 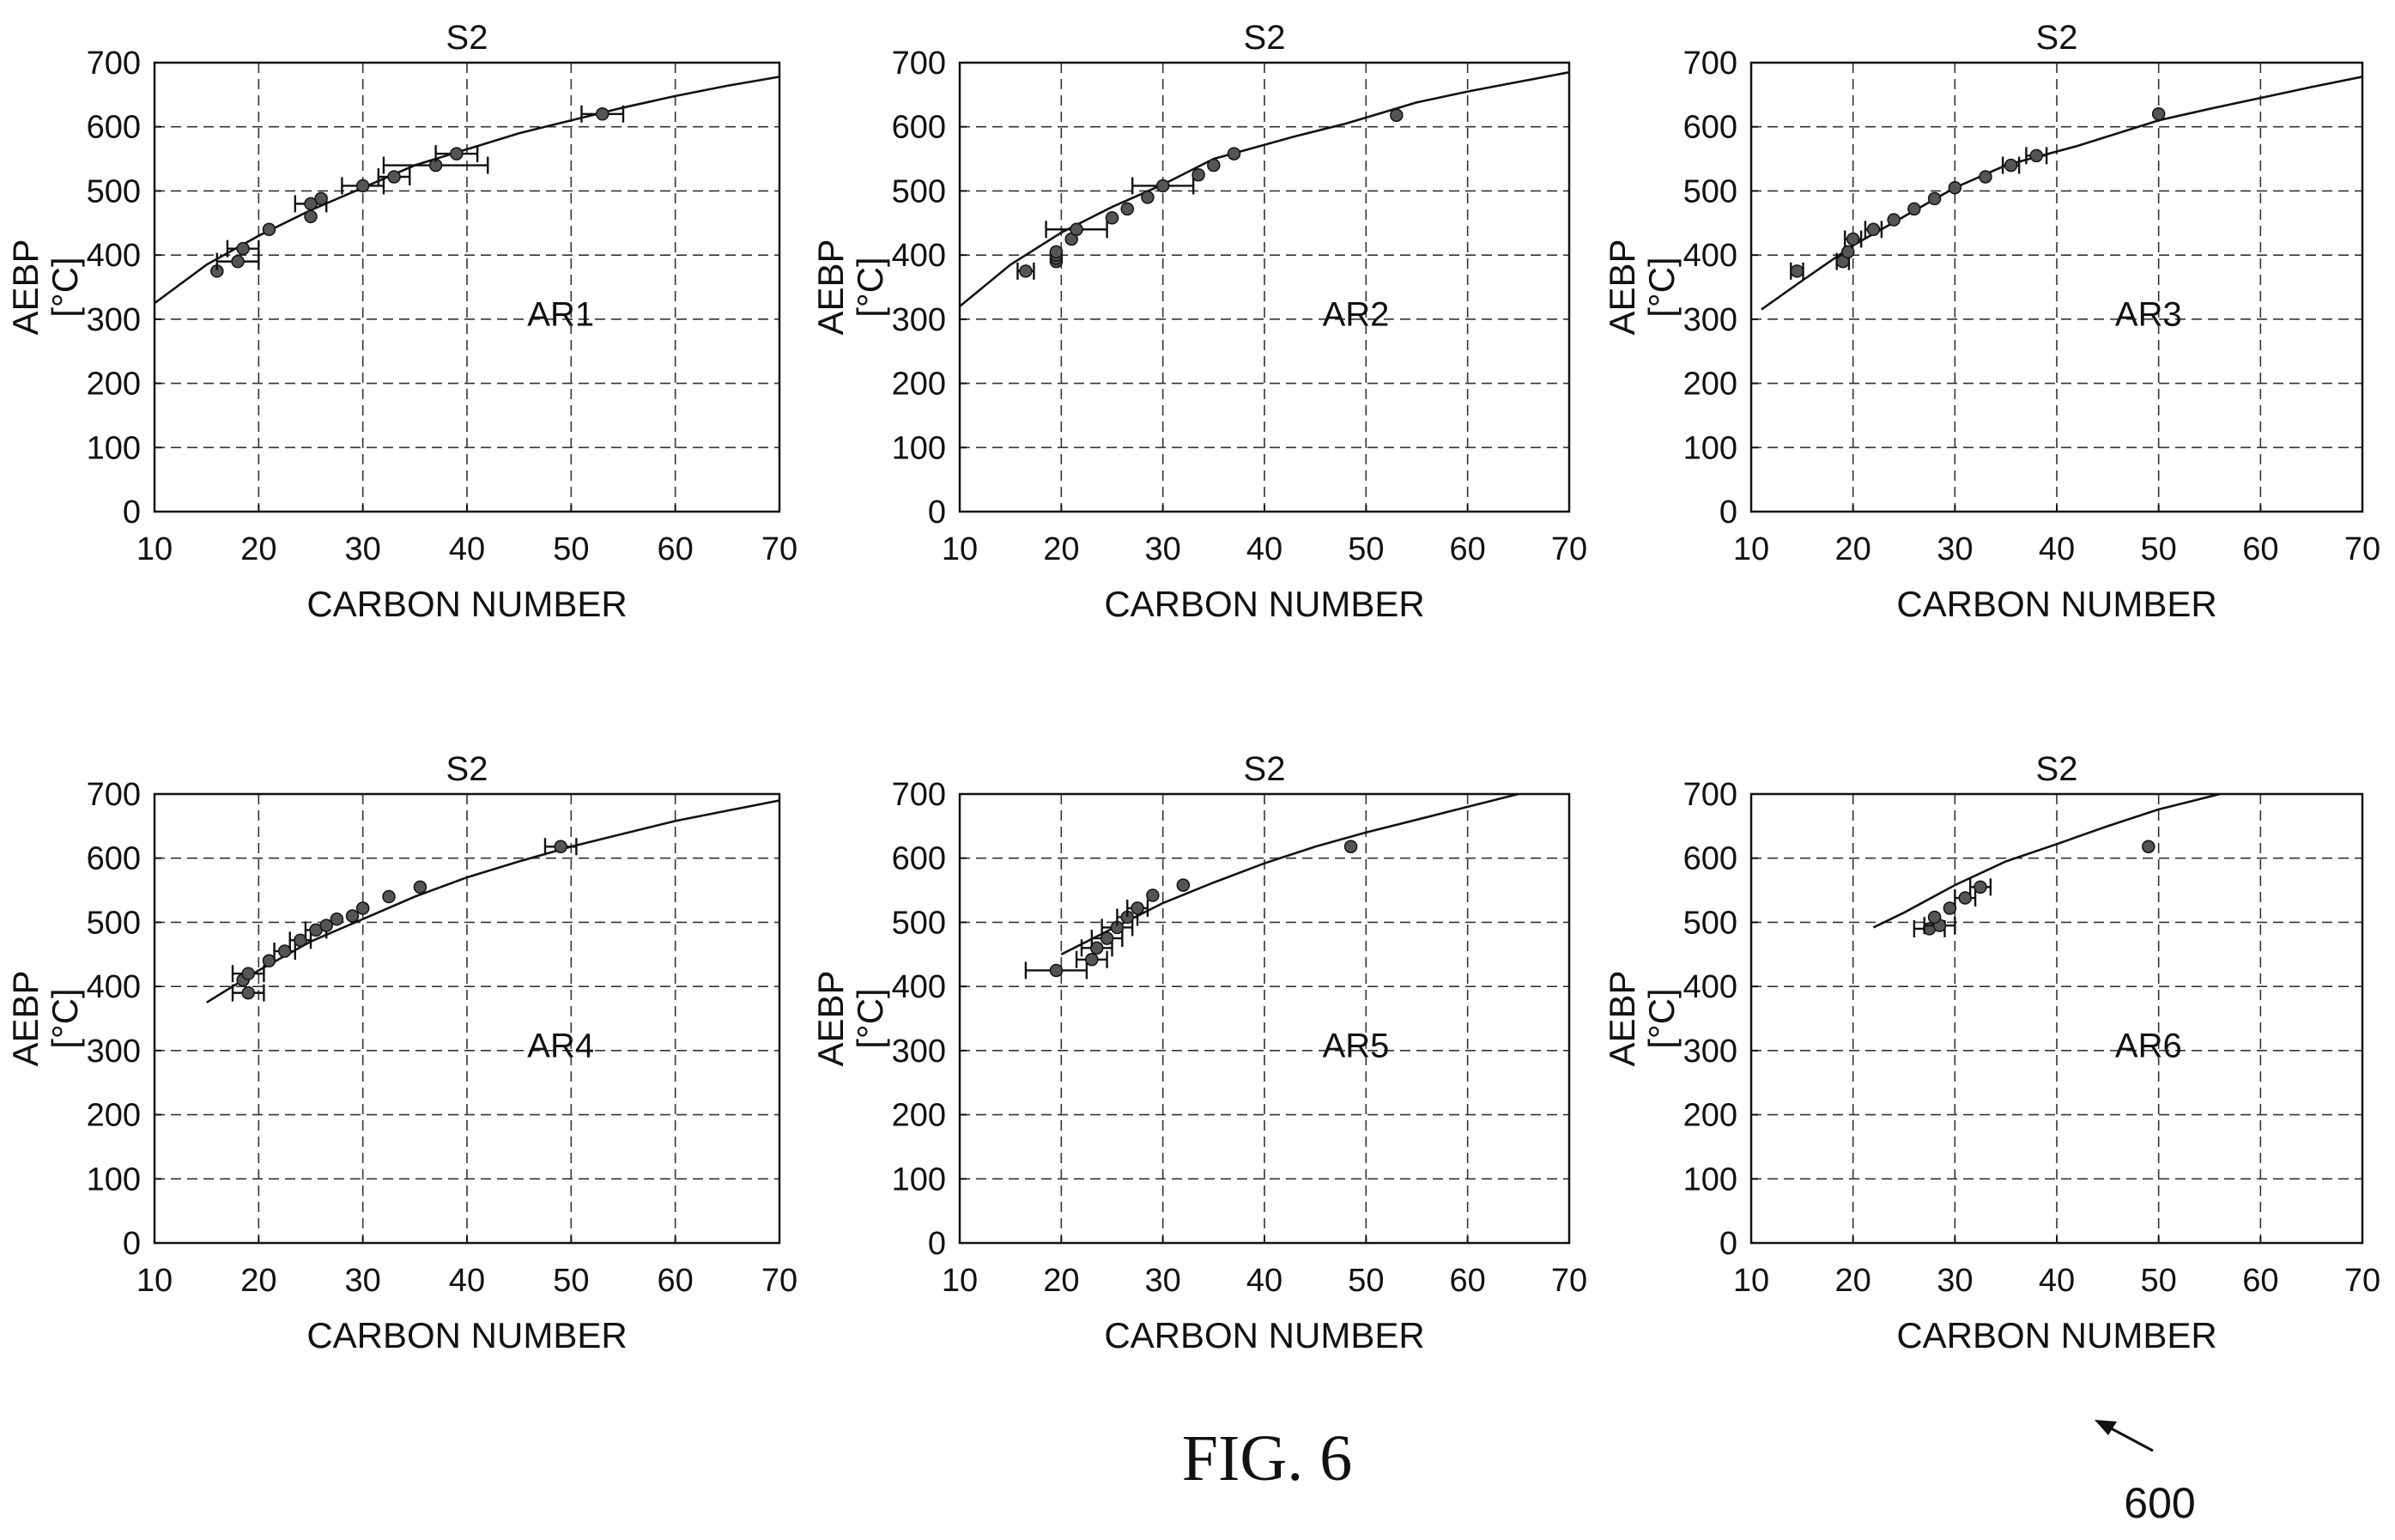 What do you see at coordinates (2362, 1281) in the screenshot?
I see `x-tick-label: 70` at bounding box center [2362, 1281].